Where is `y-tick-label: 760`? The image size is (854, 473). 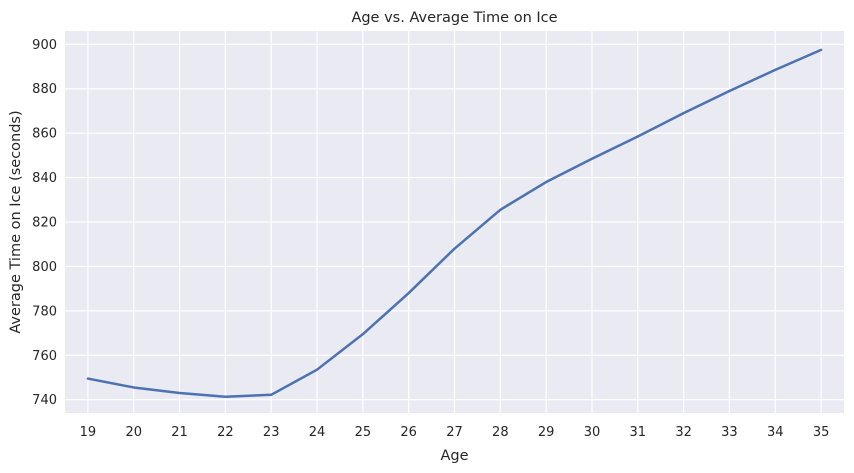
y-tick-label: 760 is located at coordinates (44, 356).